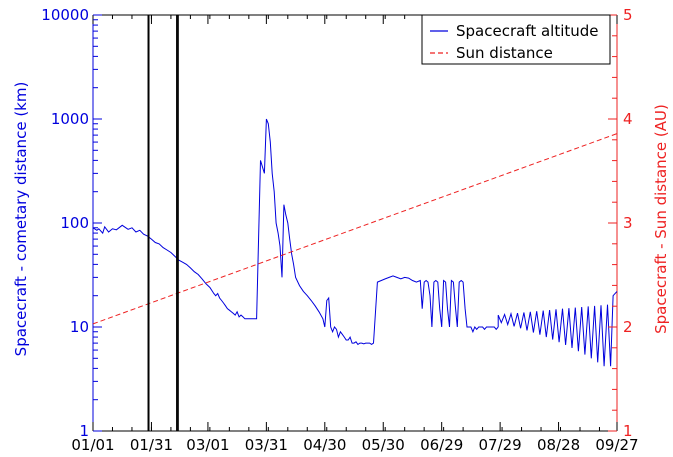  I want to click on y-left-tick-label: 10000, so click(65, 15).